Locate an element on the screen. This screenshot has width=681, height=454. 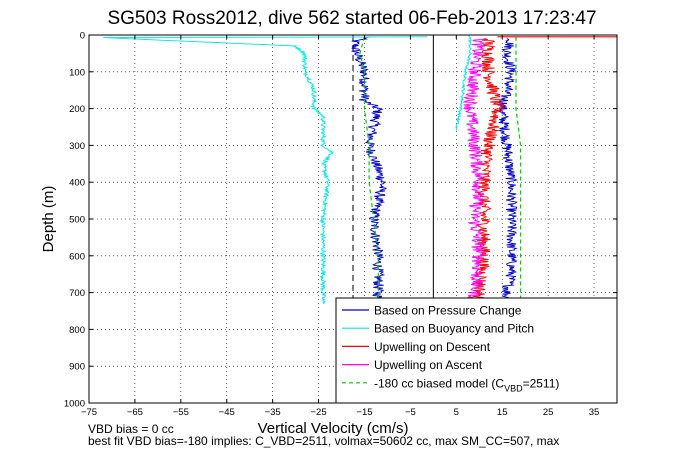
x-tick-label: 25 is located at coordinates (548, 412).